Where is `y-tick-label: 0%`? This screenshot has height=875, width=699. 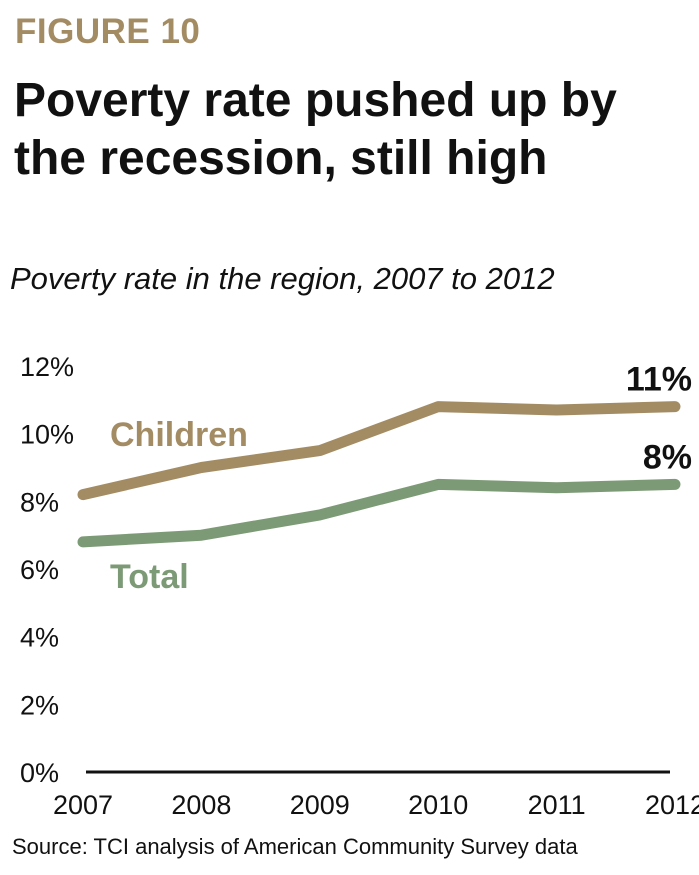 y-tick-label: 0% is located at coordinates (39, 773).